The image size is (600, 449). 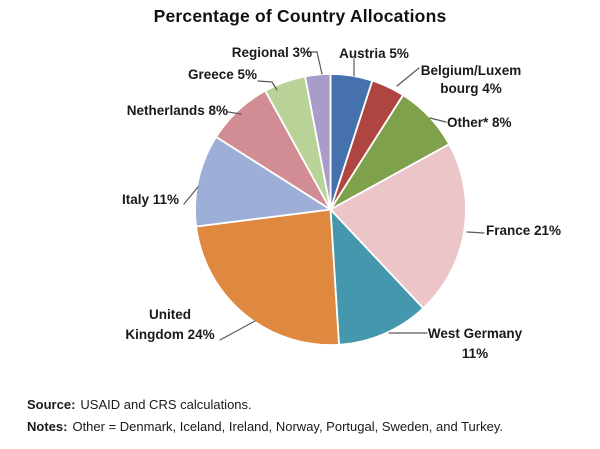 I want to click on slice-label-italy: Italy 11%, so click(x=150, y=199).